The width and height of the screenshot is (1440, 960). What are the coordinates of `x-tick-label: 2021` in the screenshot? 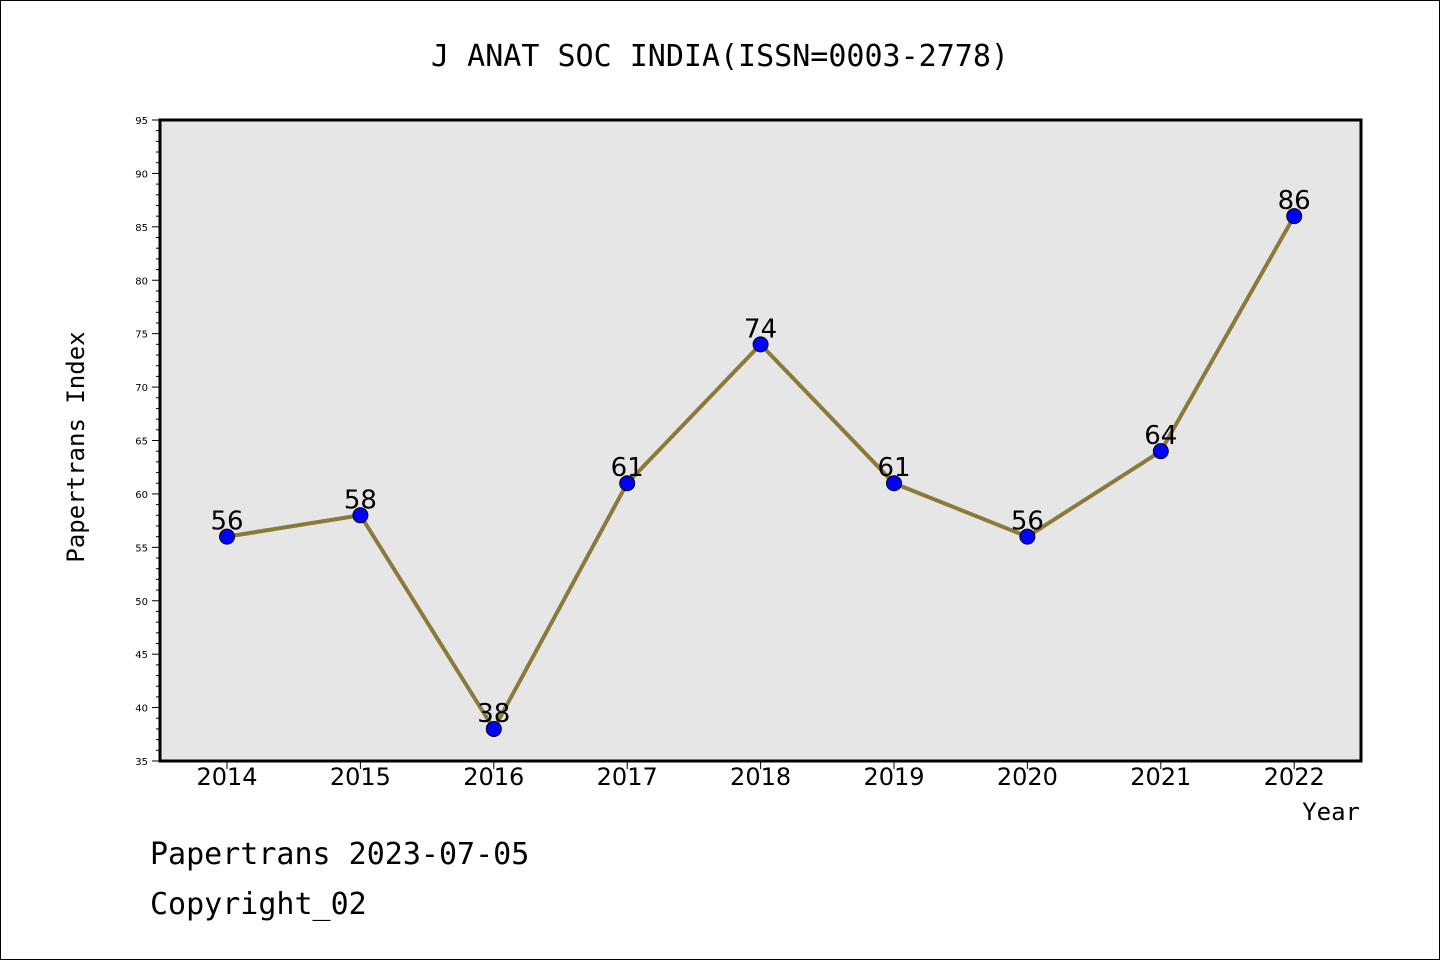 It's located at (1160, 777).